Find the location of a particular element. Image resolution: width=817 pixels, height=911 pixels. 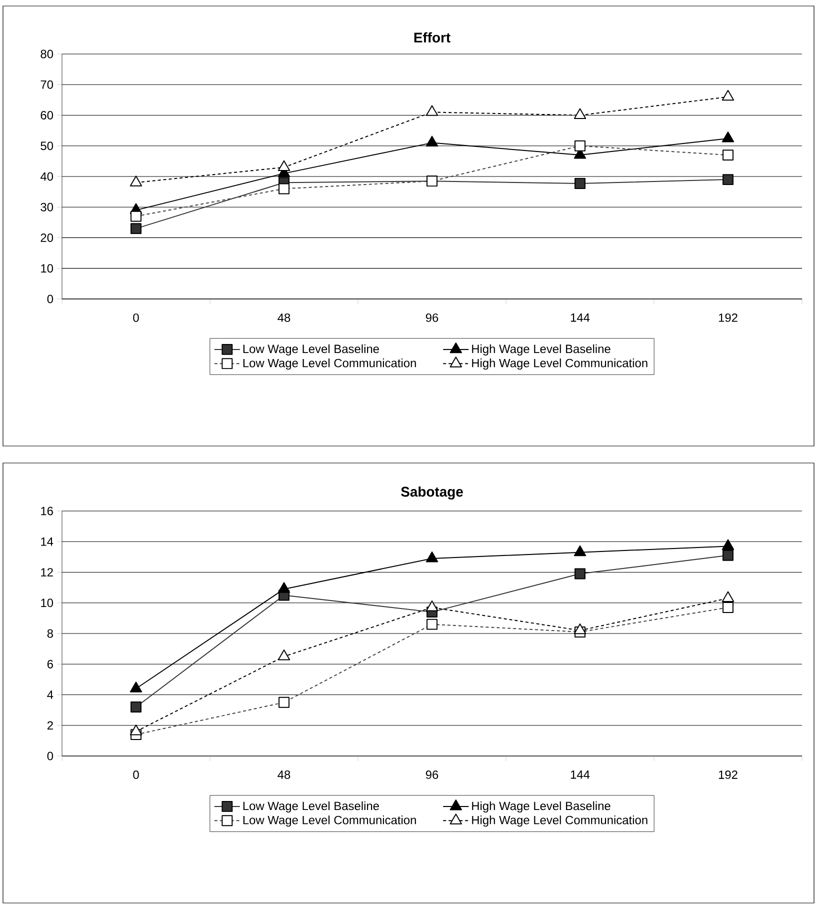

y-tick-label: 14 is located at coordinates (47, 542).